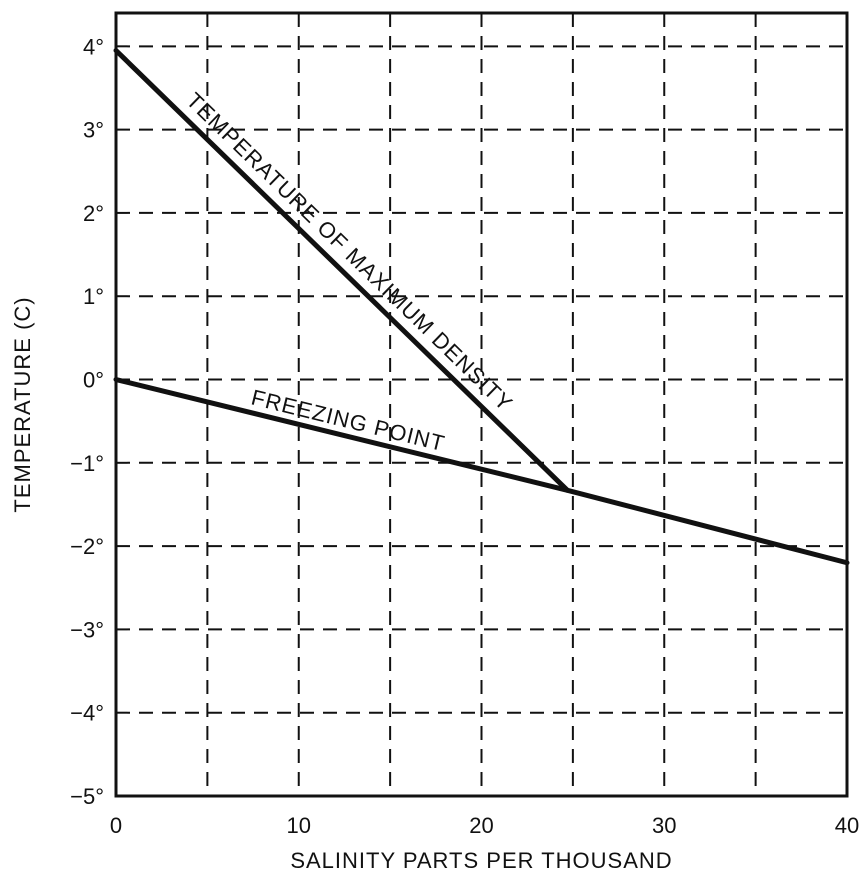  Describe the element at coordinates (299, 825) in the screenshot. I see `x-tick-label: 10` at that location.